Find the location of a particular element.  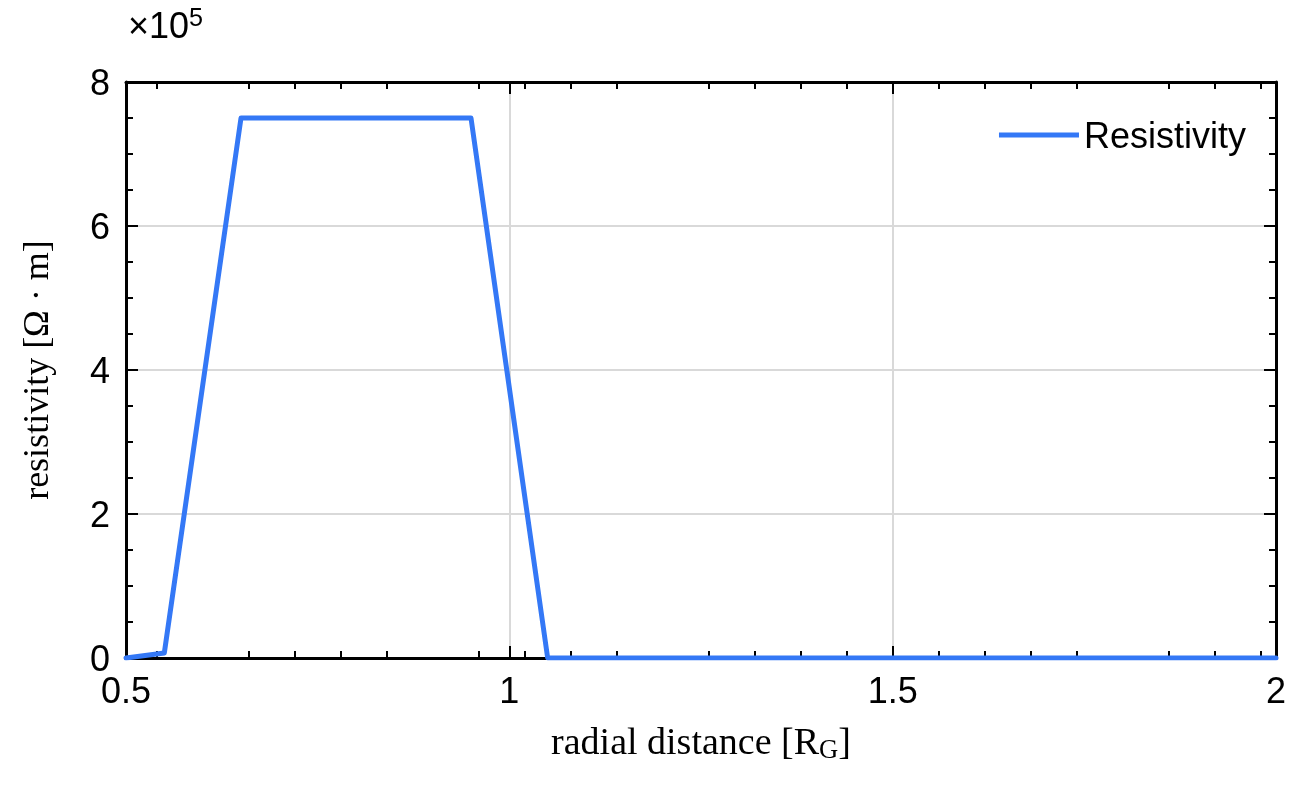

legend-label: Resistivity is located at coordinates (1165, 135).